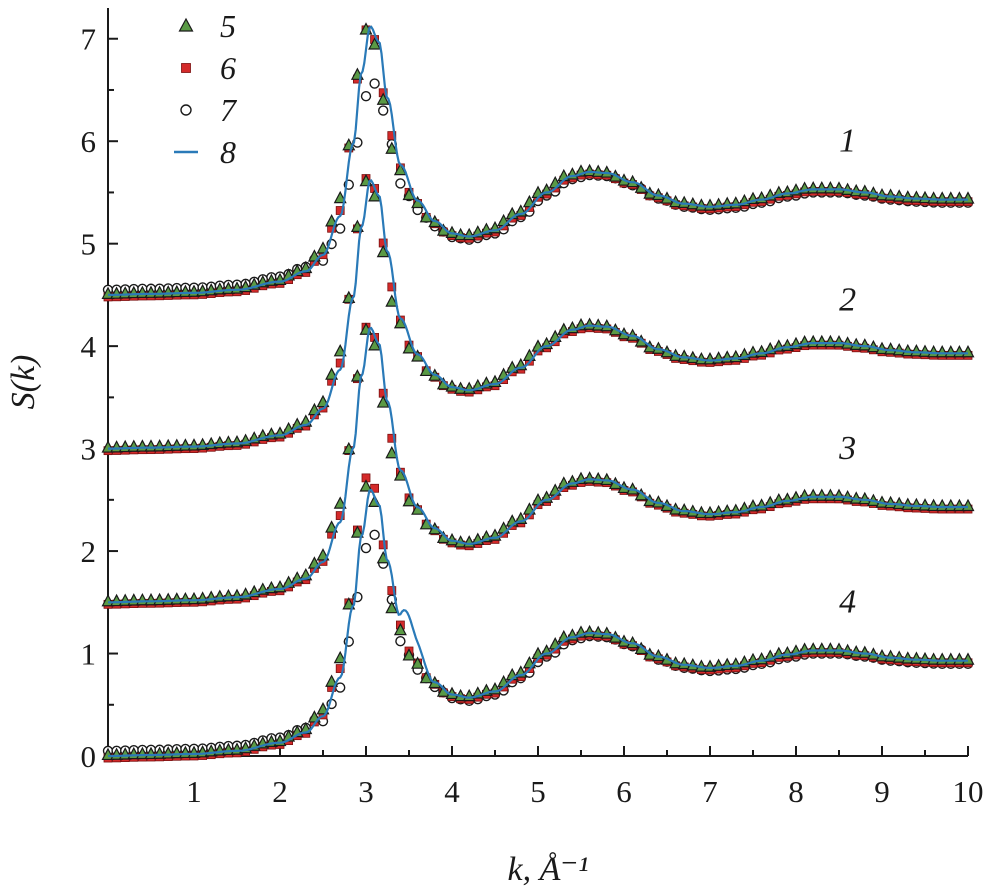  I want to click on y-tick-label: 6, so click(89, 141).